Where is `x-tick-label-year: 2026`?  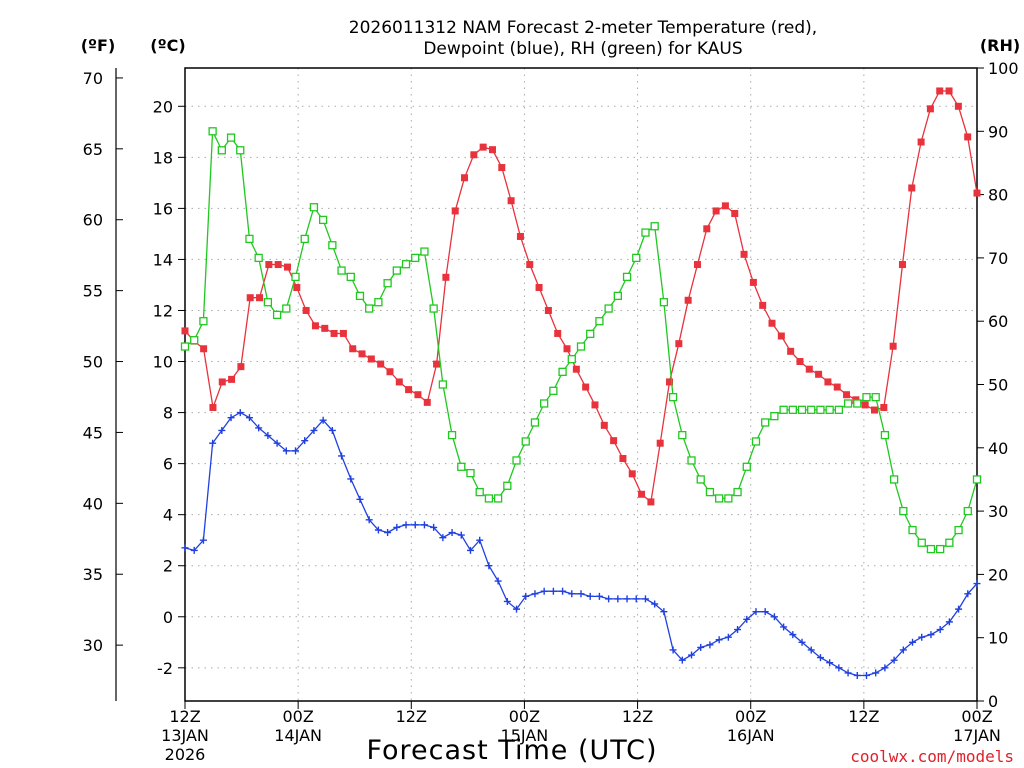 x-tick-label-year: 2026 is located at coordinates (185, 754).